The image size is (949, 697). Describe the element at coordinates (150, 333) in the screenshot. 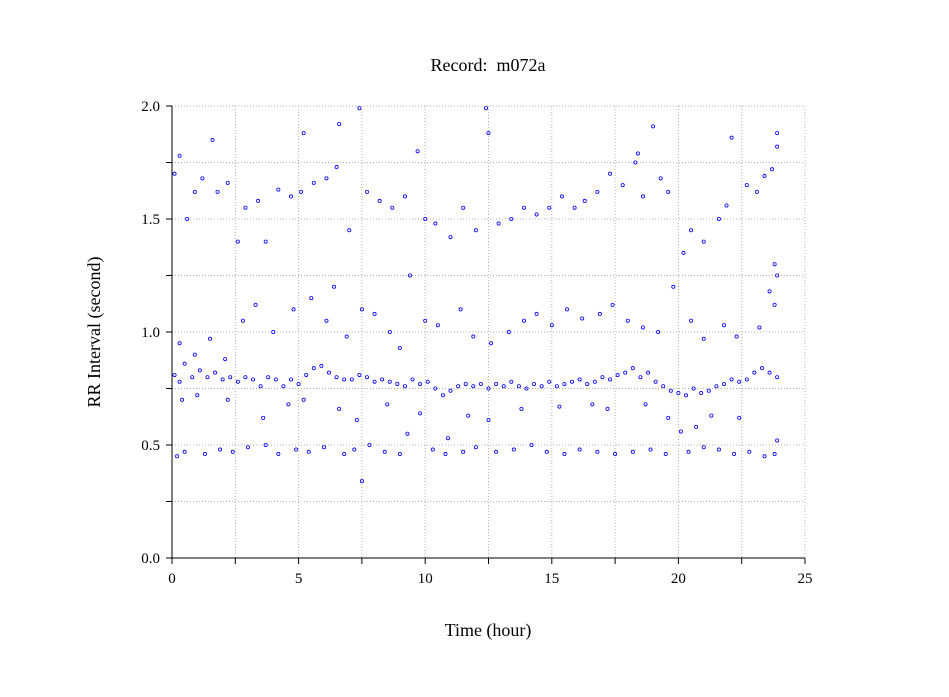

I see `y-tick-label: 1.0` at that location.